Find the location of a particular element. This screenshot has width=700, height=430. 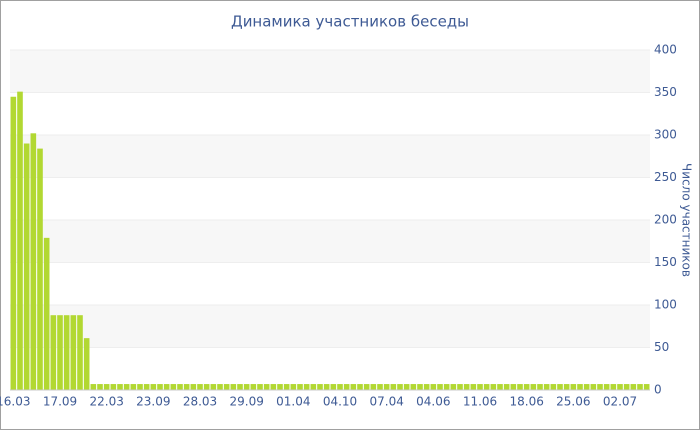

x-tick-label: 29.09 is located at coordinates (246, 402).